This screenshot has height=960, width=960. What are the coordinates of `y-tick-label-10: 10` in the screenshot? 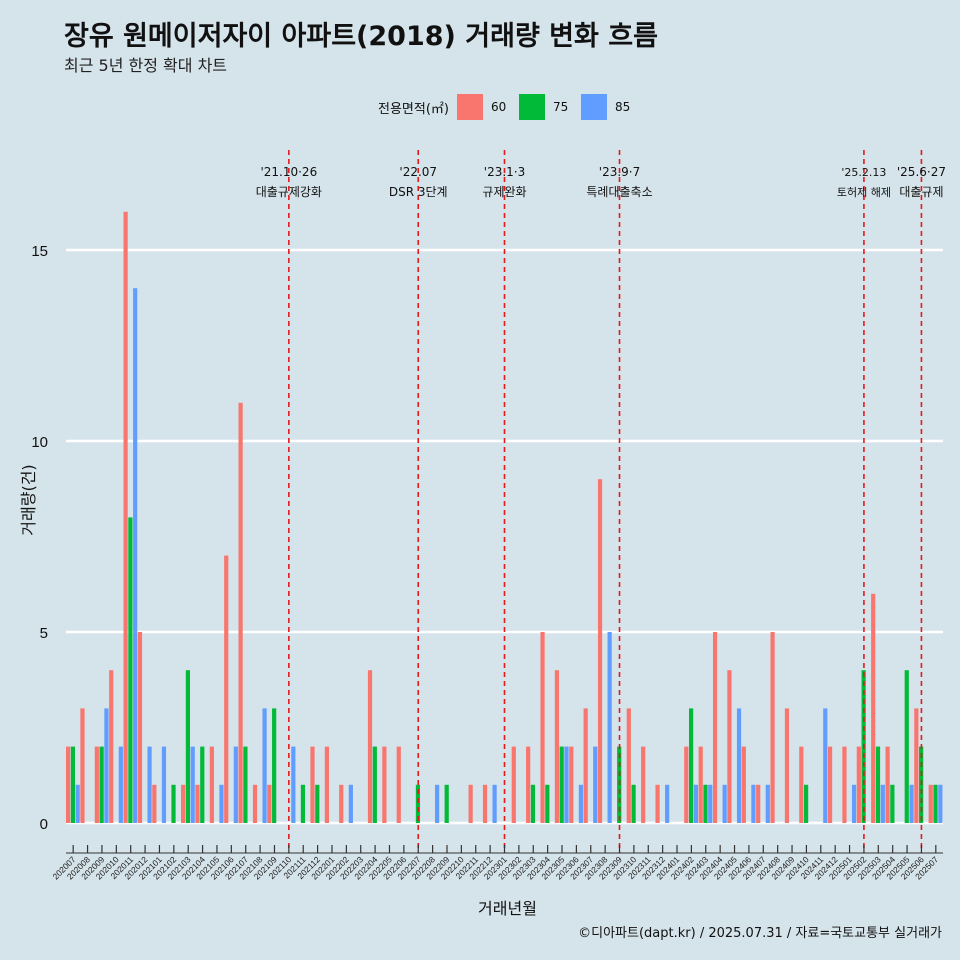 It's located at (39, 442).